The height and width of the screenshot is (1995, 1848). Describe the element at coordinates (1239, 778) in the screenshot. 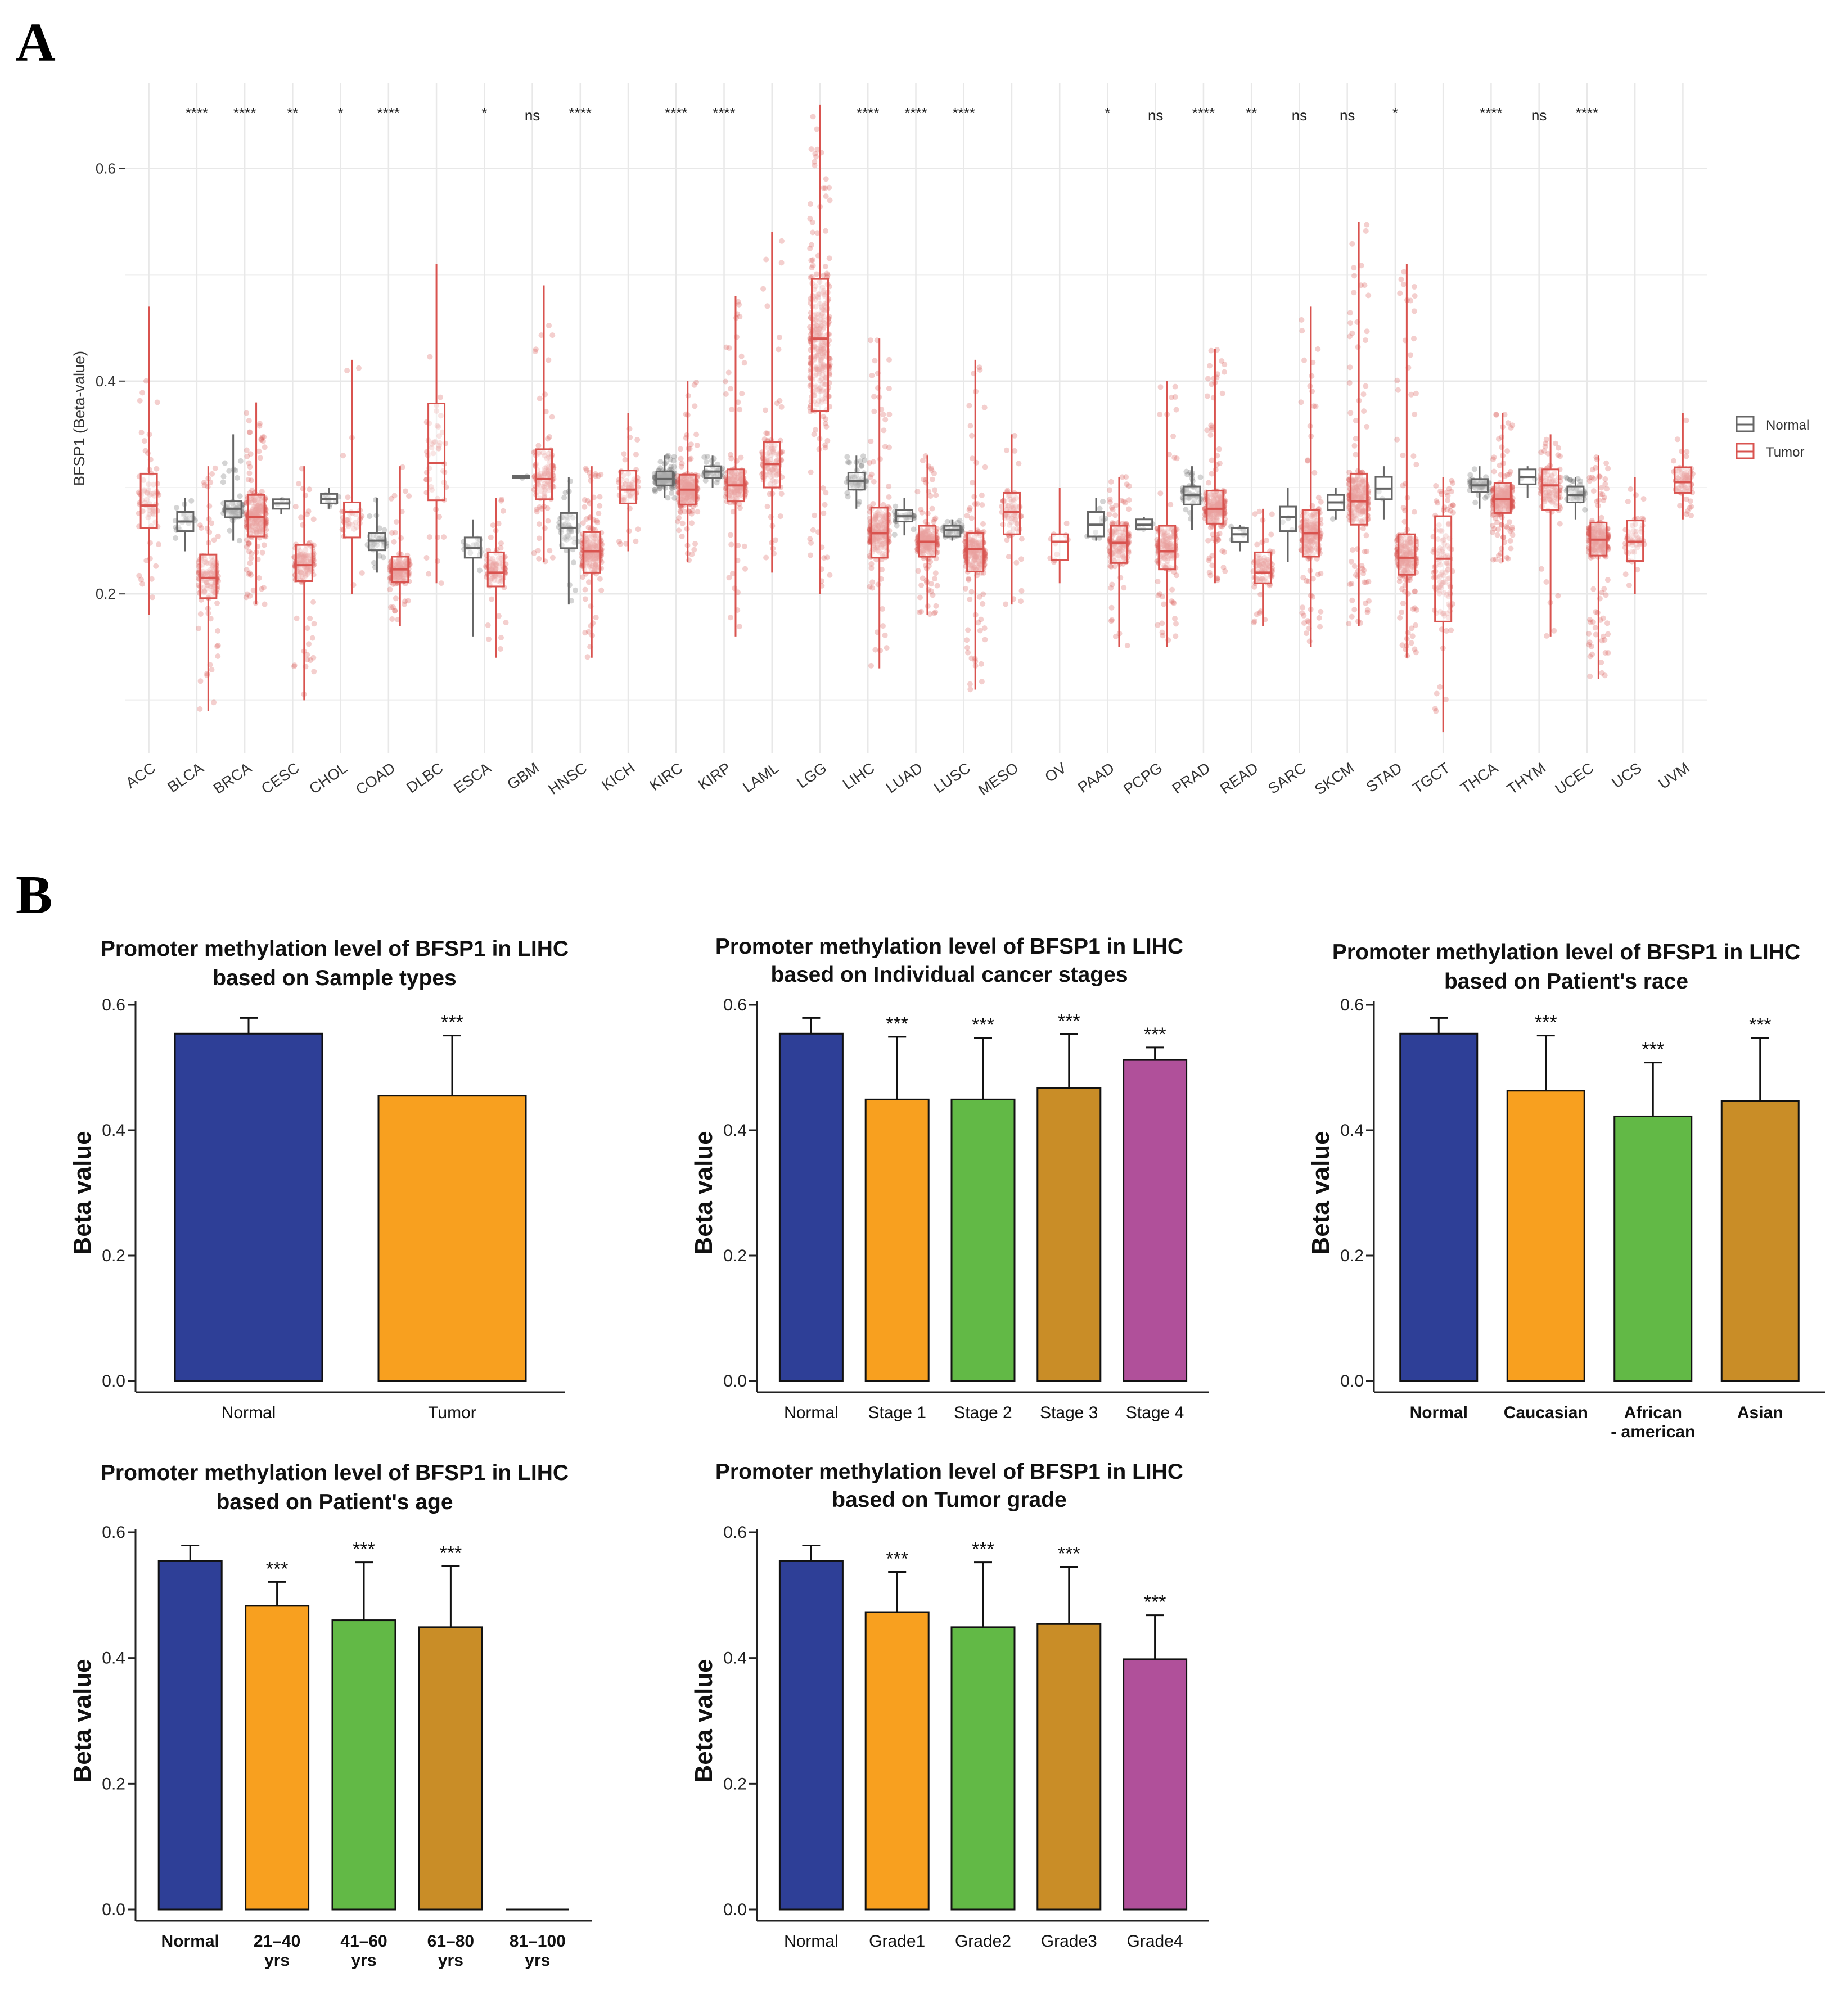

I see `x-tick-label: READ` at that location.